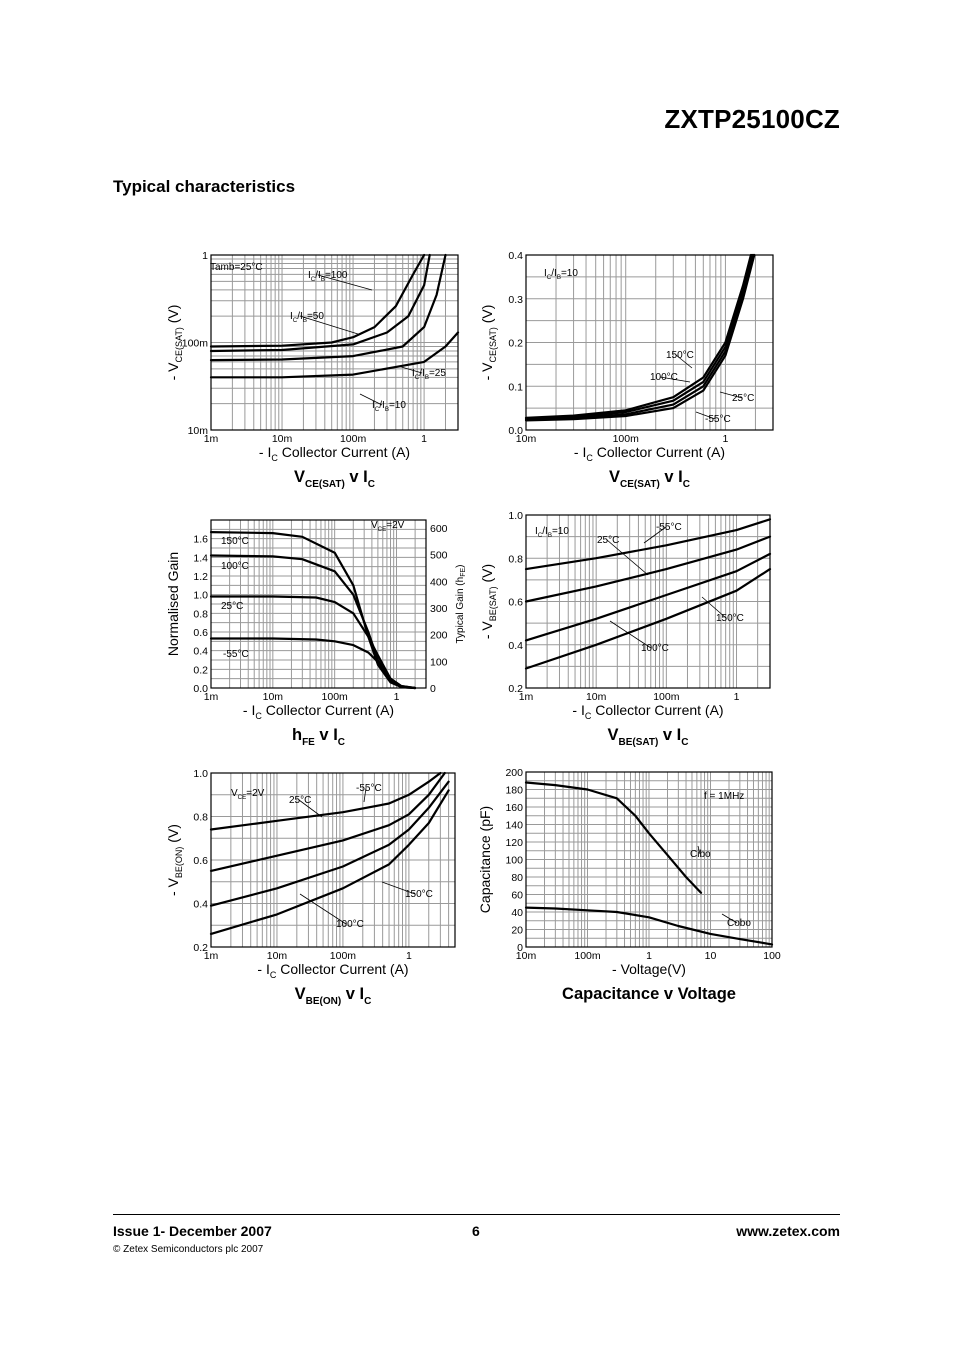 The width and height of the screenshot is (954, 1350). What do you see at coordinates (711, 956) in the screenshot?
I see `x-tick-label: 10` at bounding box center [711, 956].